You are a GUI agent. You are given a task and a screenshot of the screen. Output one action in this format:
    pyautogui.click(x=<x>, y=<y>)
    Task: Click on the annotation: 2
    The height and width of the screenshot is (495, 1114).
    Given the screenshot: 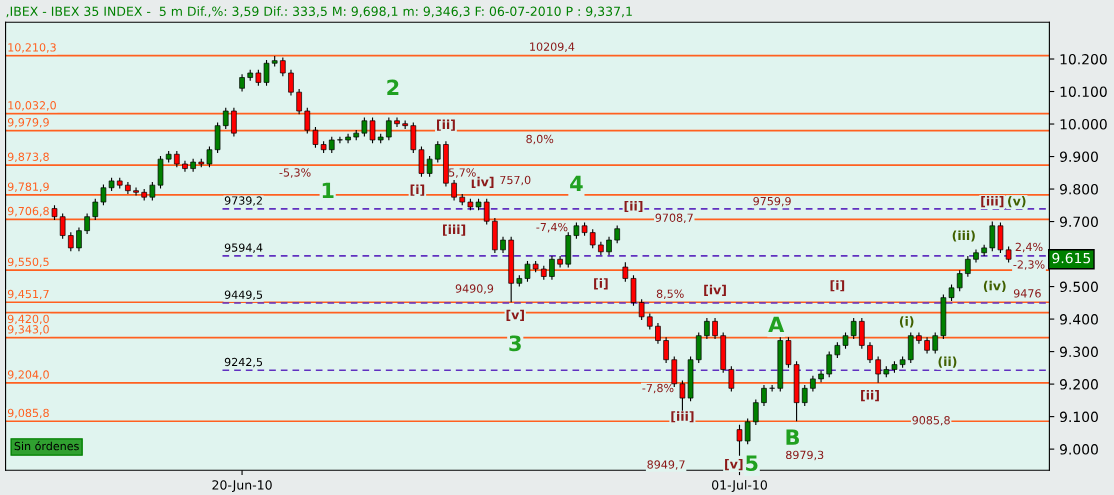 What is the action you would take?
    pyautogui.click(x=393, y=87)
    